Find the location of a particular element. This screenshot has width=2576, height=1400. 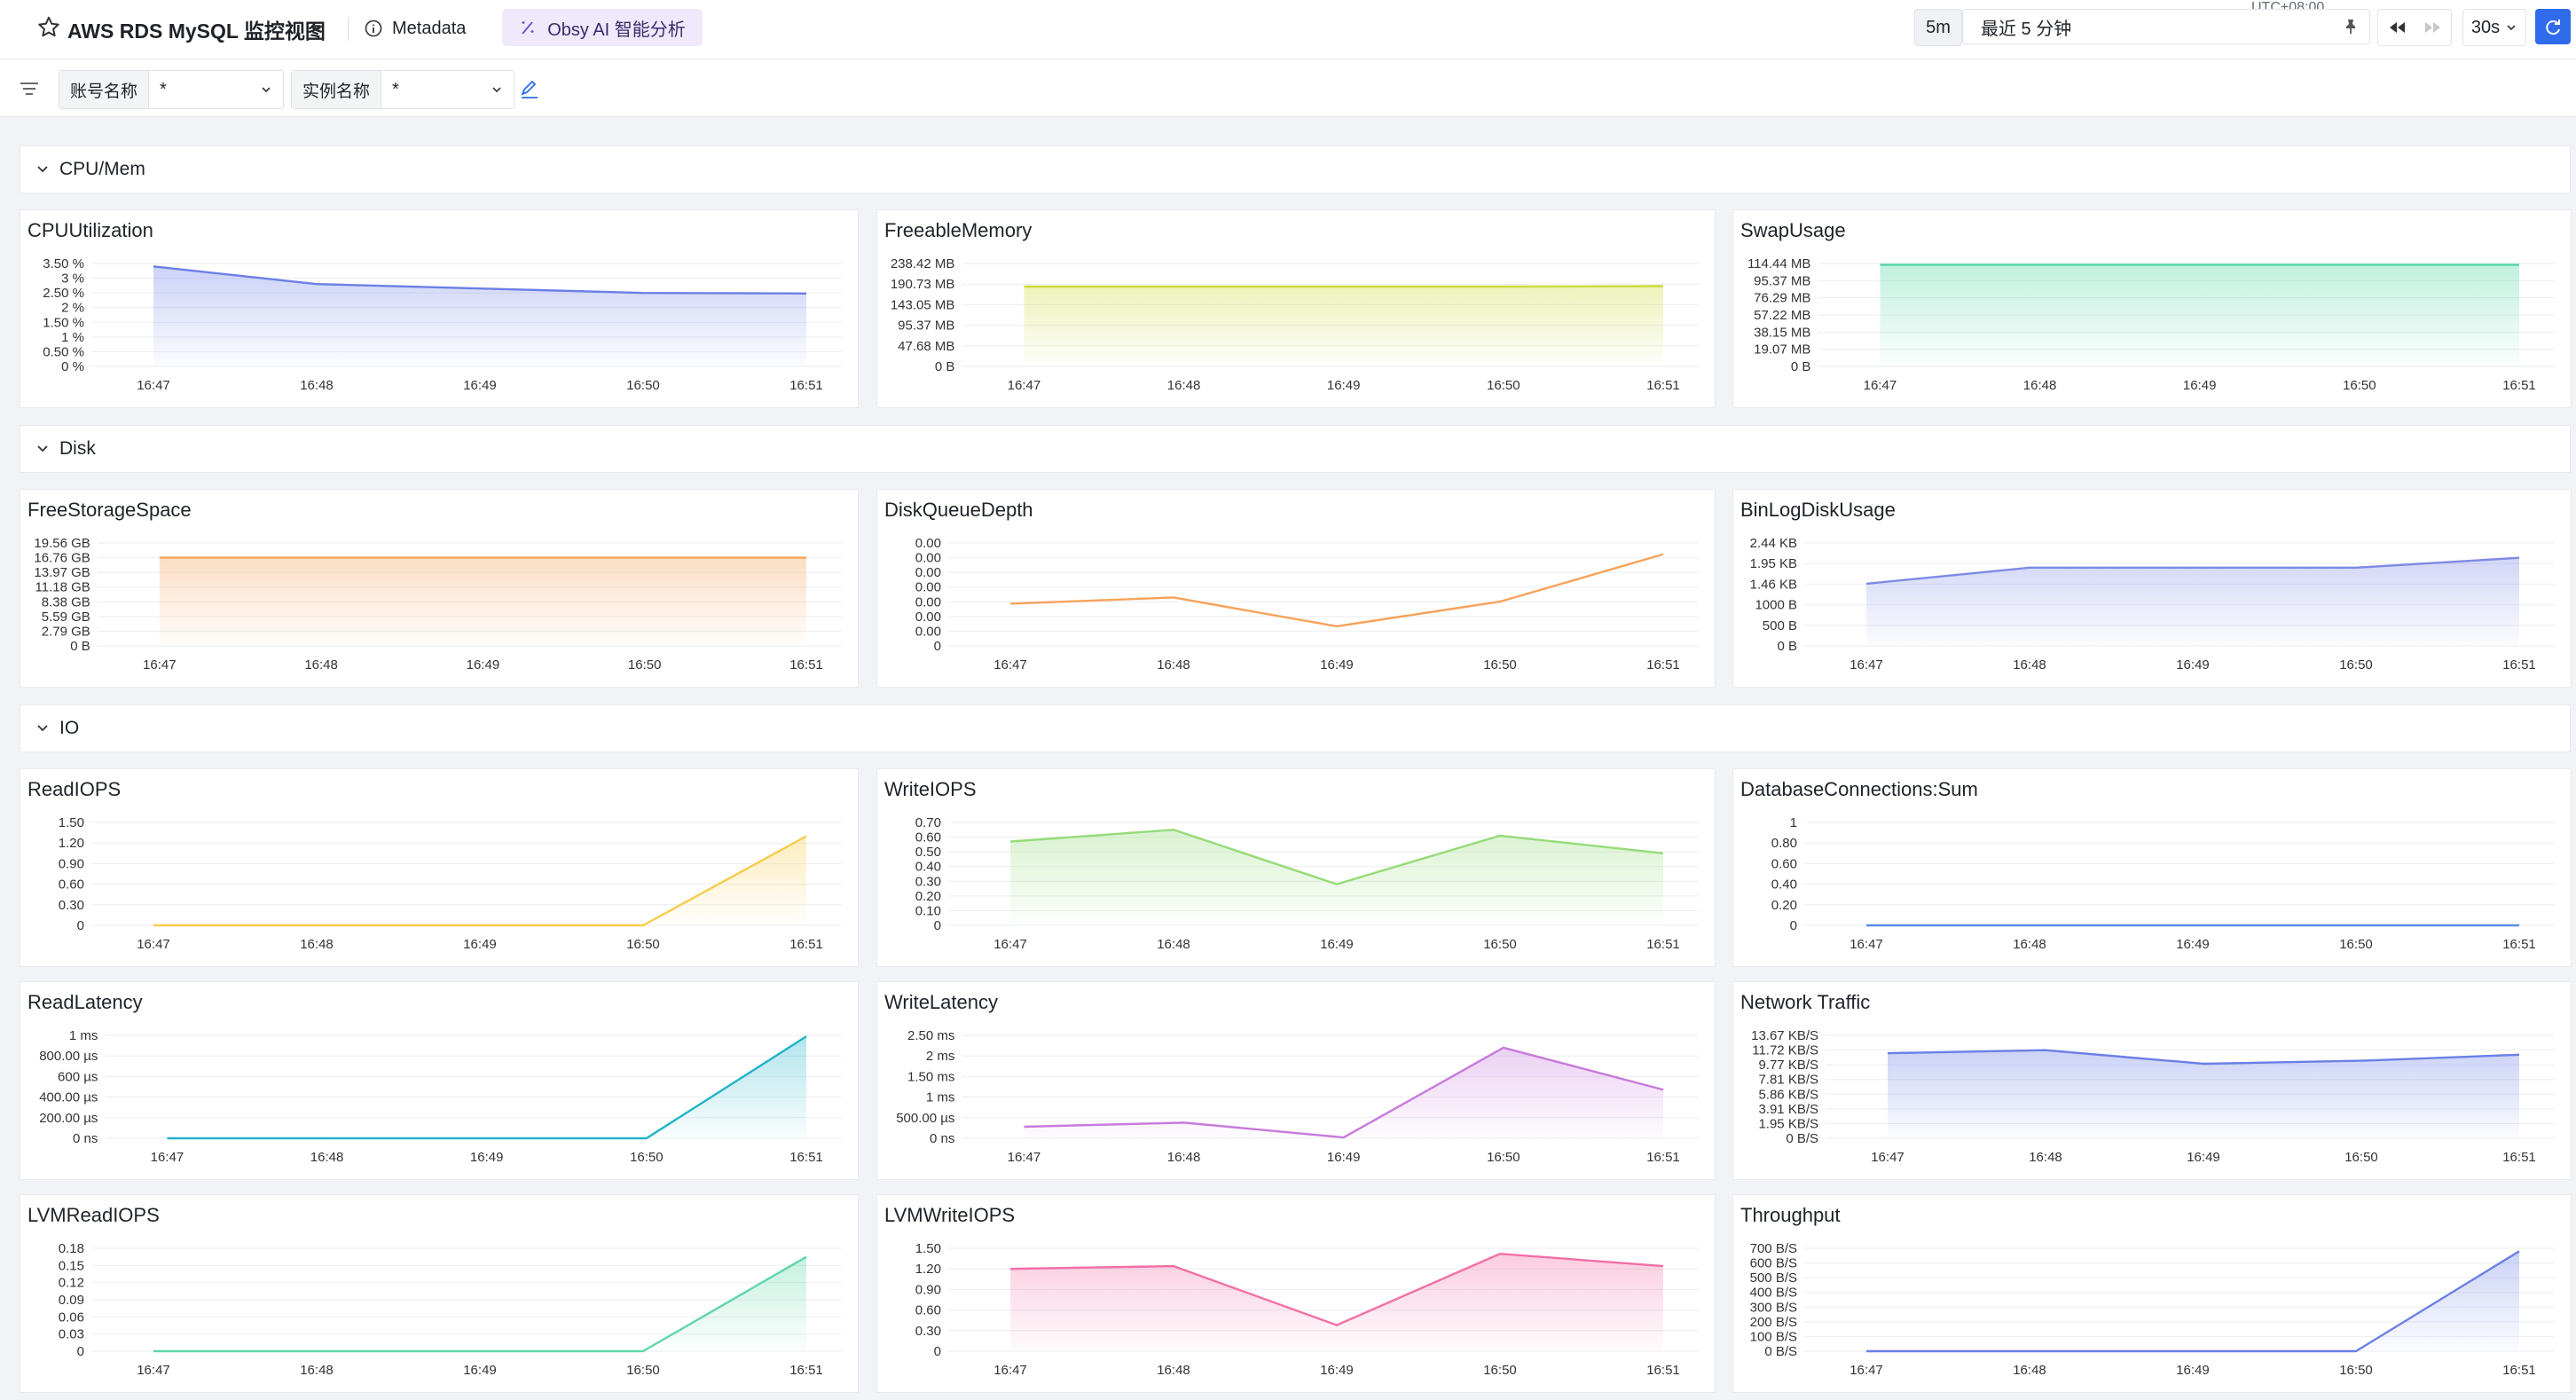

refresh-button is located at coordinates (2553, 26).